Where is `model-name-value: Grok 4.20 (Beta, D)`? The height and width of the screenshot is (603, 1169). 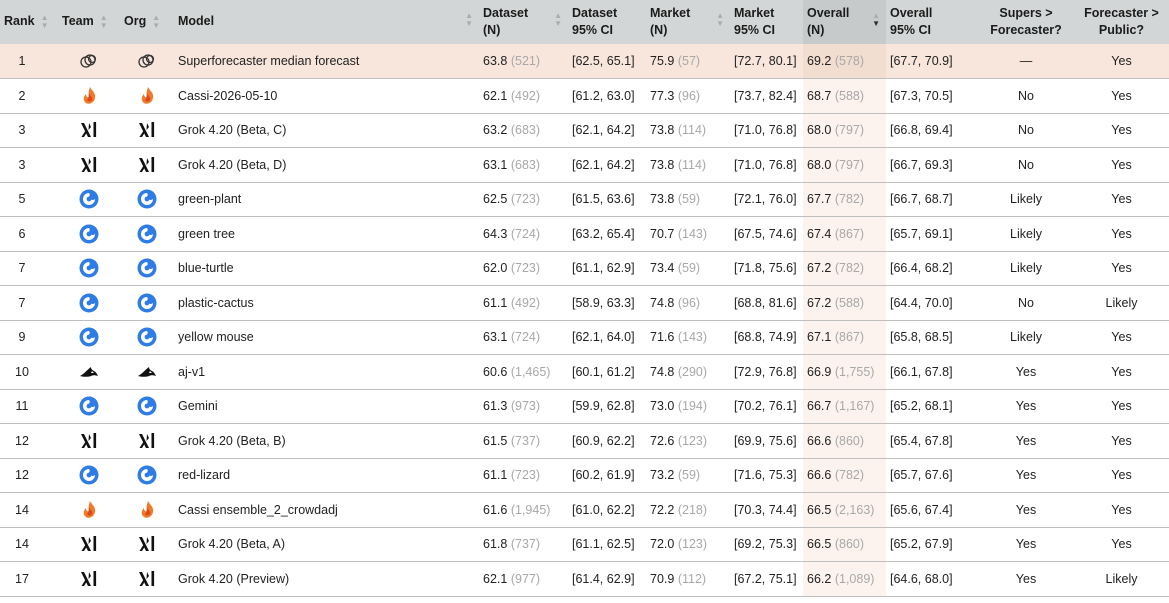 model-name-value: Grok 4.20 (Beta, D) is located at coordinates (232, 164).